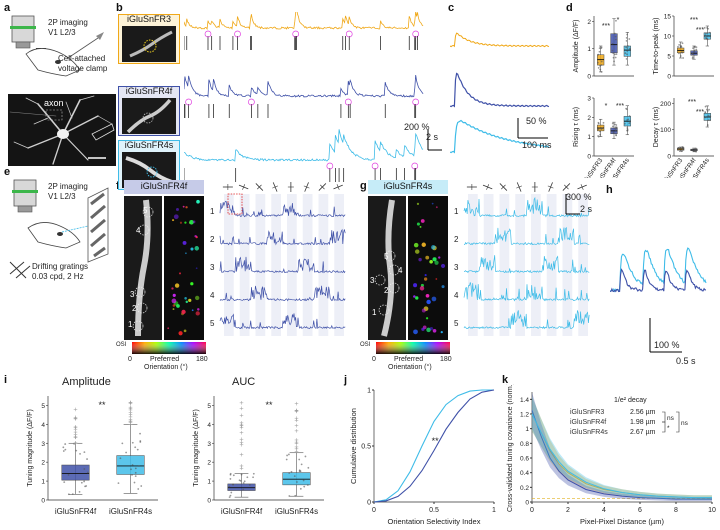  Describe the element at coordinates (102, 405) in the screenshot. I see `i-amp-sig: **` at that location.